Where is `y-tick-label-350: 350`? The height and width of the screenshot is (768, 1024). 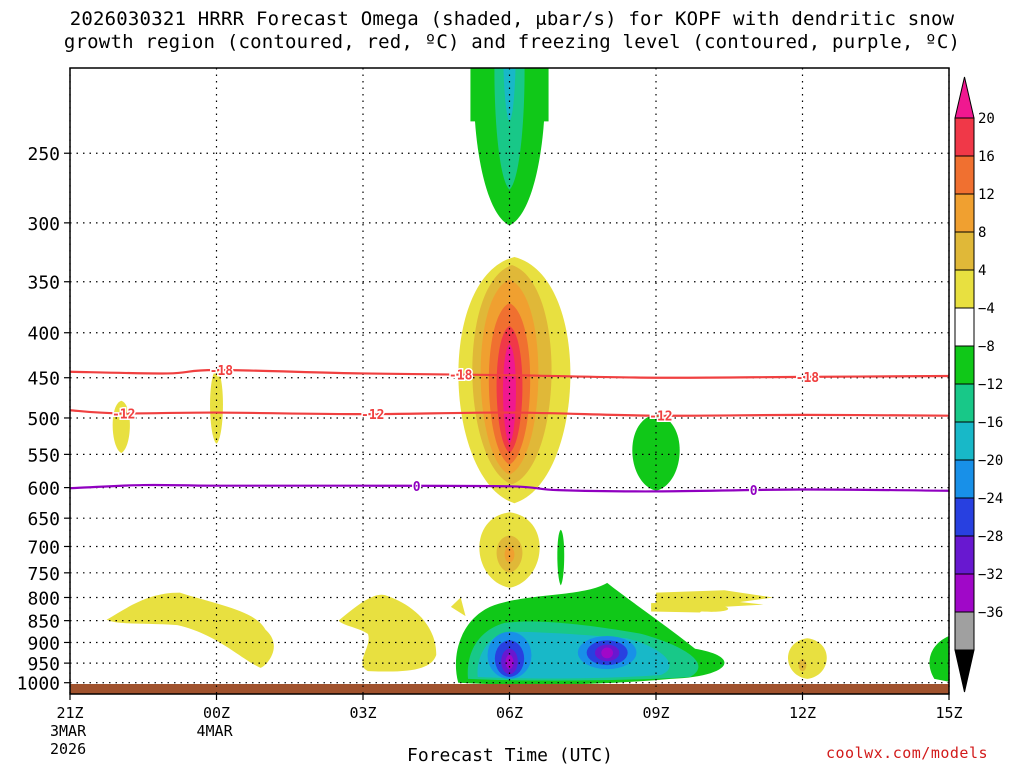 y-tick-label-350: 350 is located at coordinates (43, 283).